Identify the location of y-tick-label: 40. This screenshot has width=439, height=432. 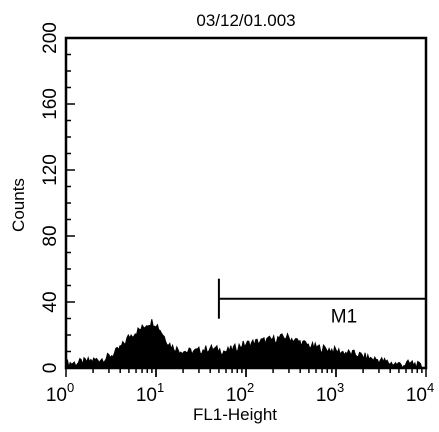
(50, 301).